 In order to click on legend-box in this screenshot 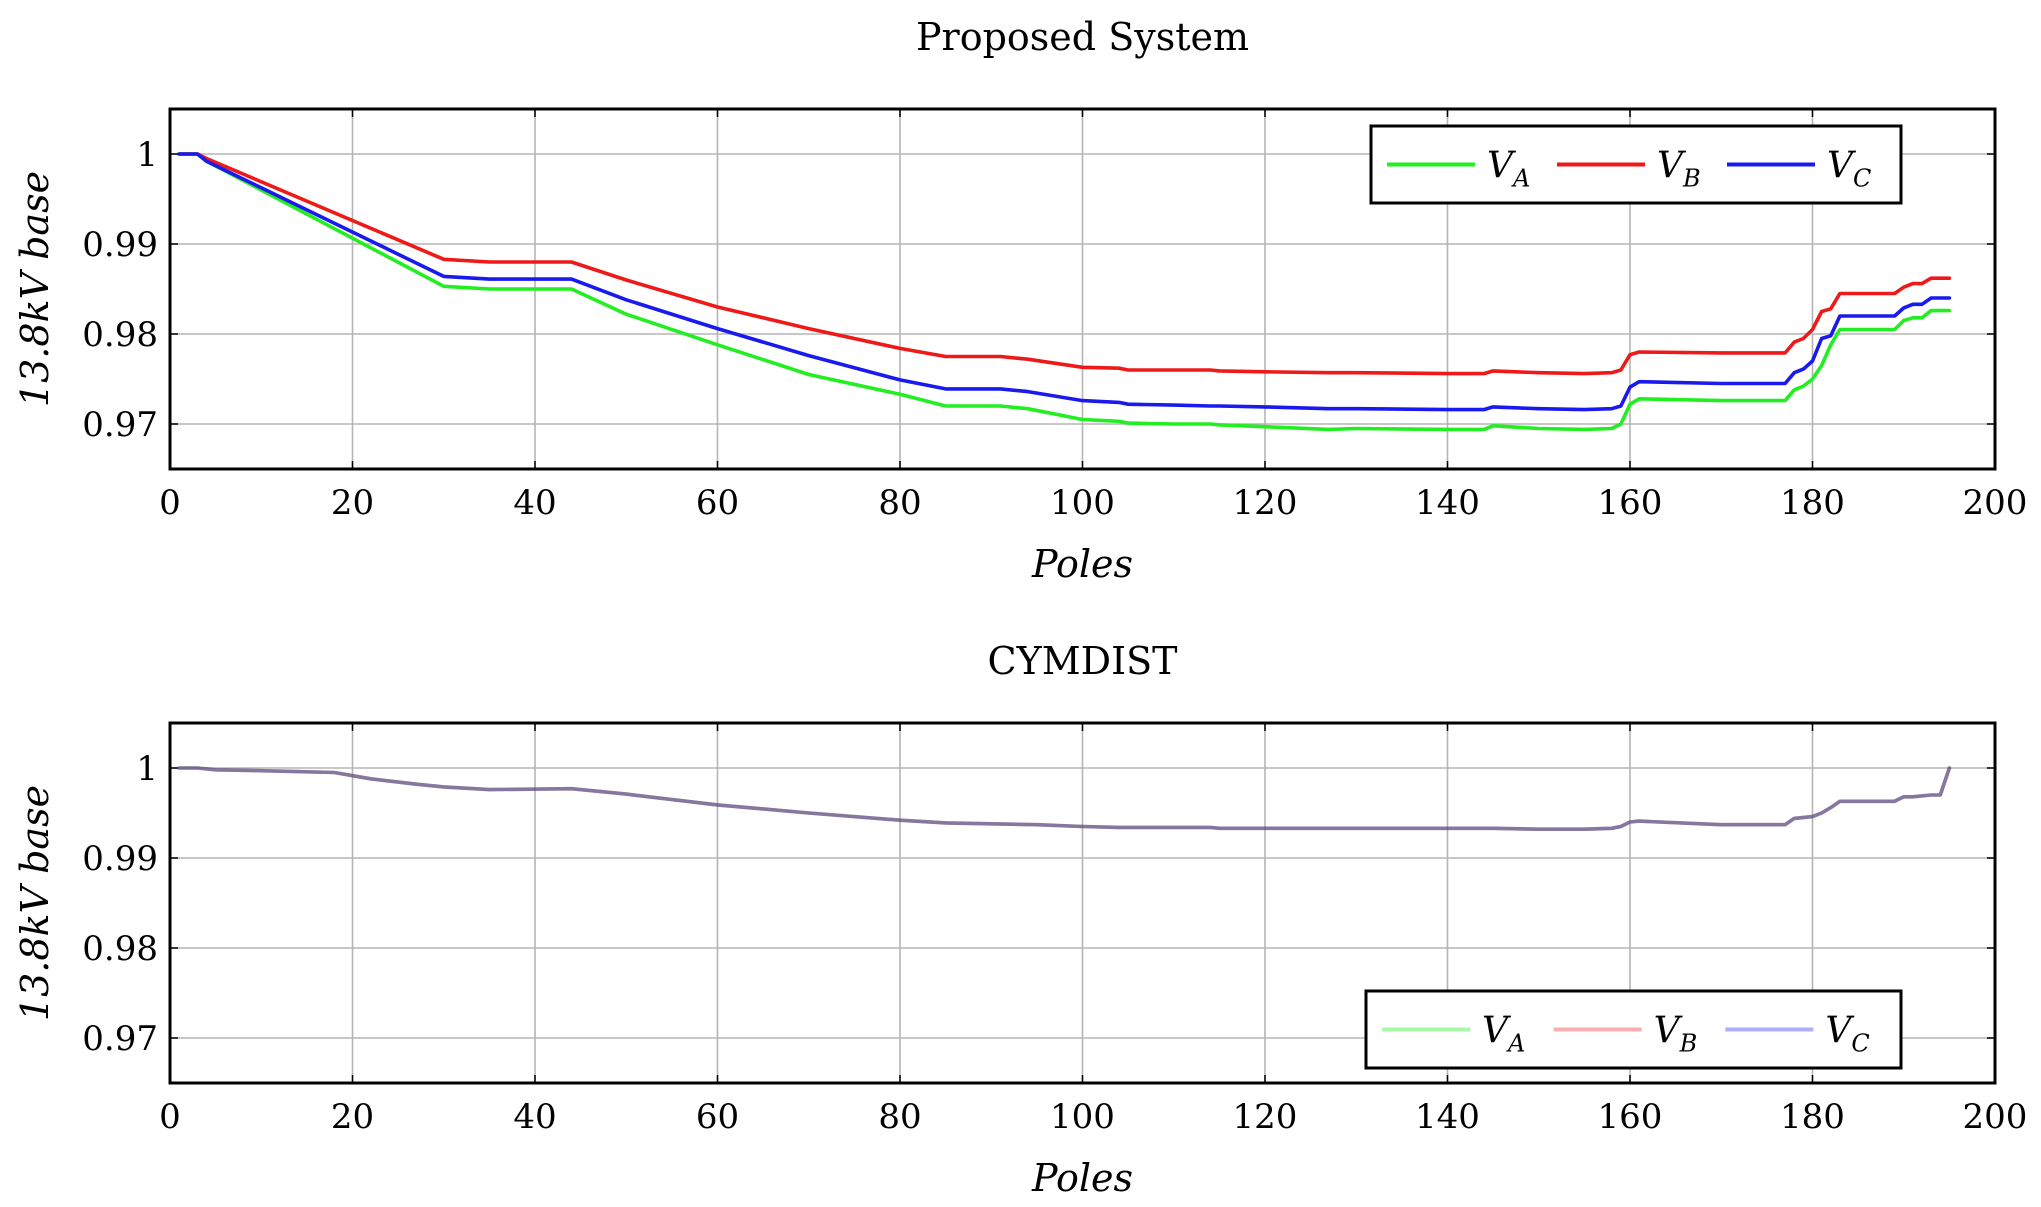, I will do `click(1633, 1029)`.